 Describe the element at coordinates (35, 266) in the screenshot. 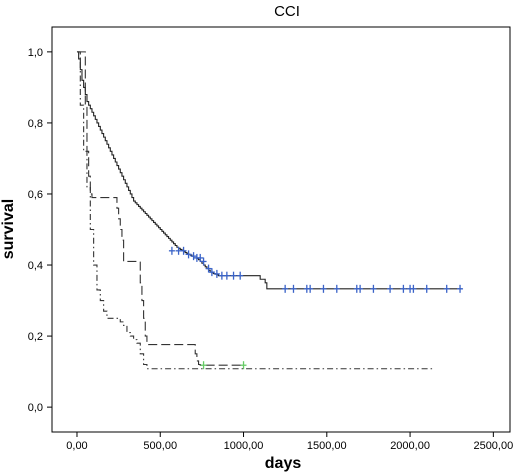

I see `y-tick-label: 0,4` at that location.